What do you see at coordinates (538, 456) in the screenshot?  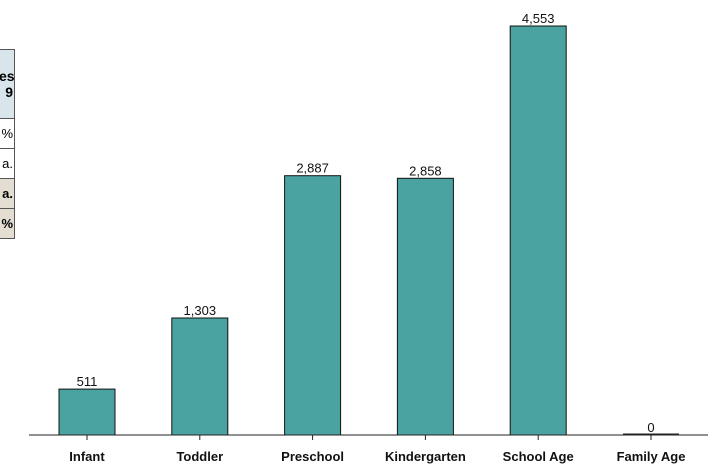 I see `x-tick-label: School Age` at bounding box center [538, 456].